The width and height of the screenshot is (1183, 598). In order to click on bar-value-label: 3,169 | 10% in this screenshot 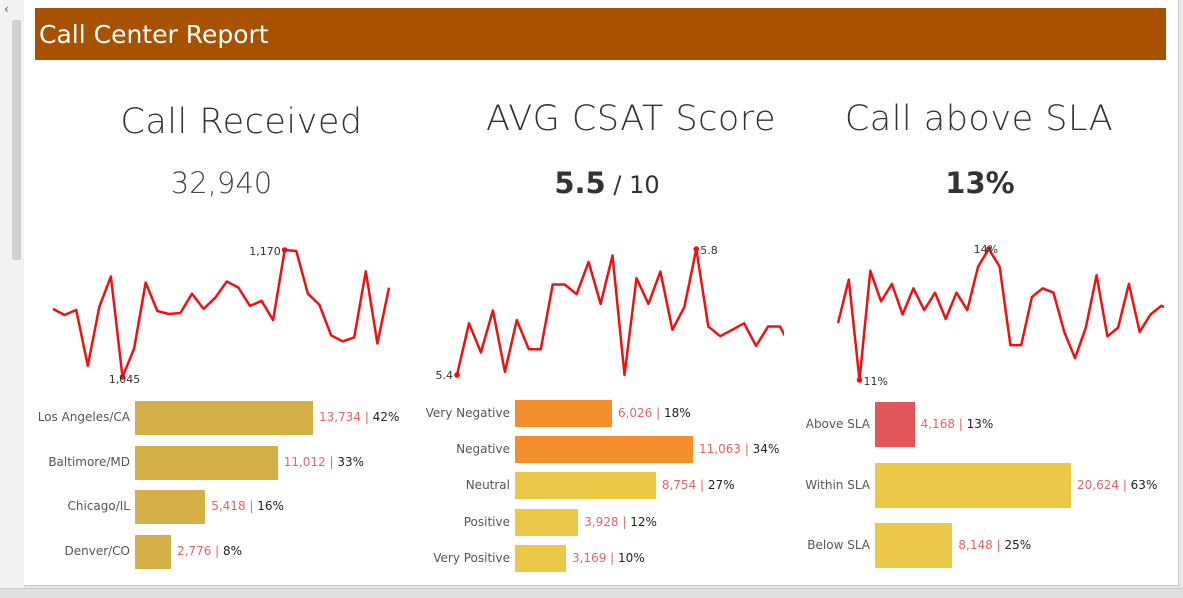, I will do `click(608, 558)`.